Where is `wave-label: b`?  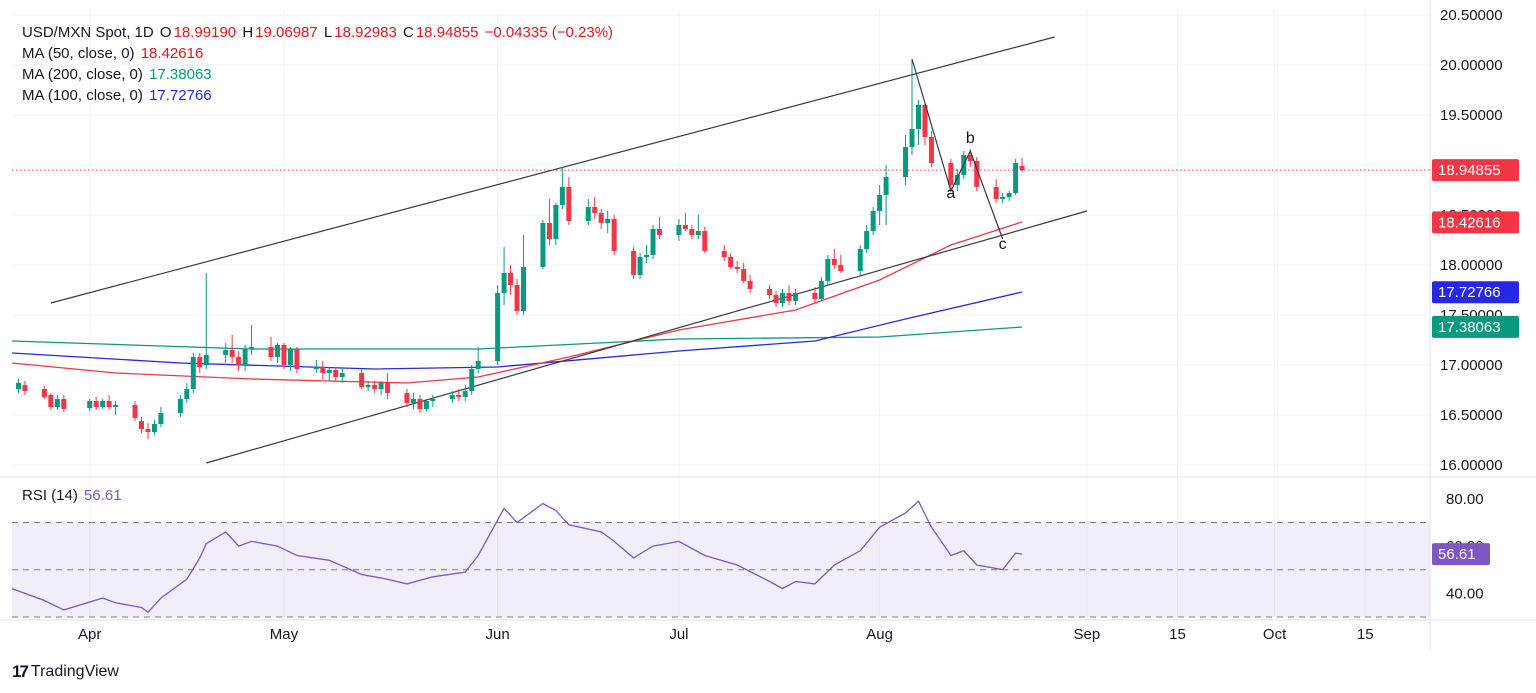 wave-label: b is located at coordinates (970, 138).